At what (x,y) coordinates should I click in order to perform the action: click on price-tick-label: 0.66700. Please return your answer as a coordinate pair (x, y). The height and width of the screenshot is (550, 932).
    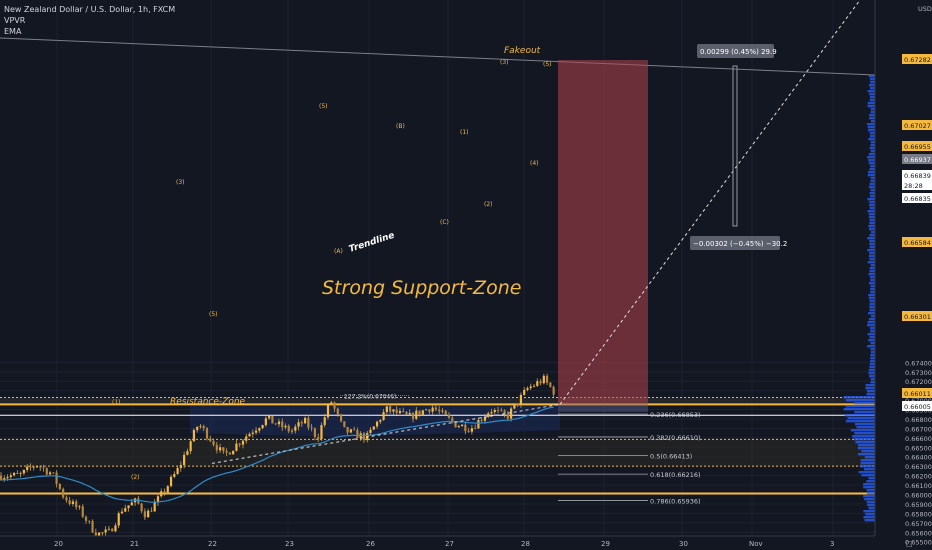
    Looking at the image, I should click on (918, 429).